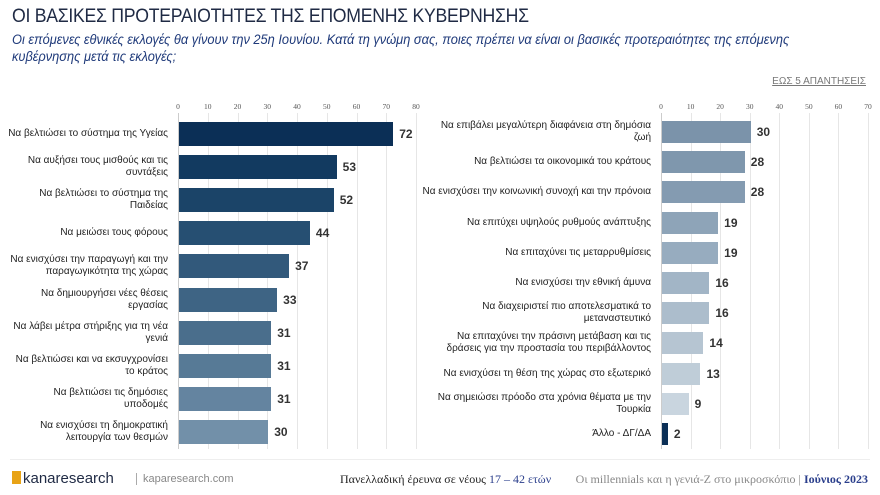 The width and height of the screenshot is (880, 495). What do you see at coordinates (559, 222) in the screenshot?
I see `category-label: Να επιτύχει υψηλούς ρυθμούς ανάπτυξης` at bounding box center [559, 222].